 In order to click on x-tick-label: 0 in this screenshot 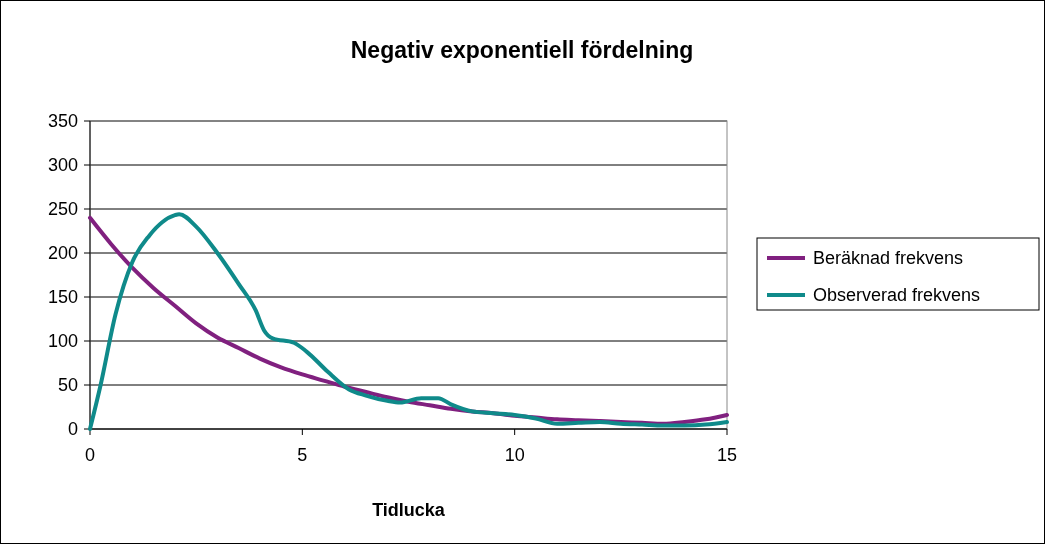, I will do `click(90, 455)`.